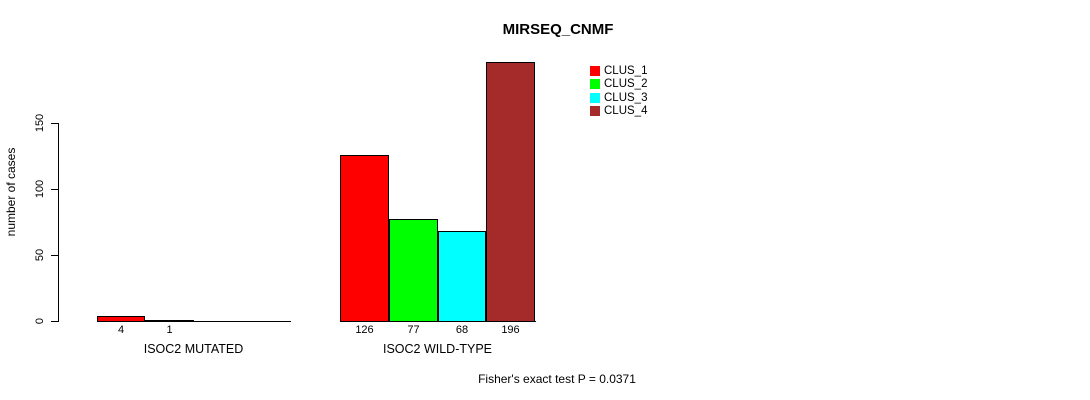 This screenshot has width=1090, height=400. I want to click on x-axis-baseline, so click(194, 321).